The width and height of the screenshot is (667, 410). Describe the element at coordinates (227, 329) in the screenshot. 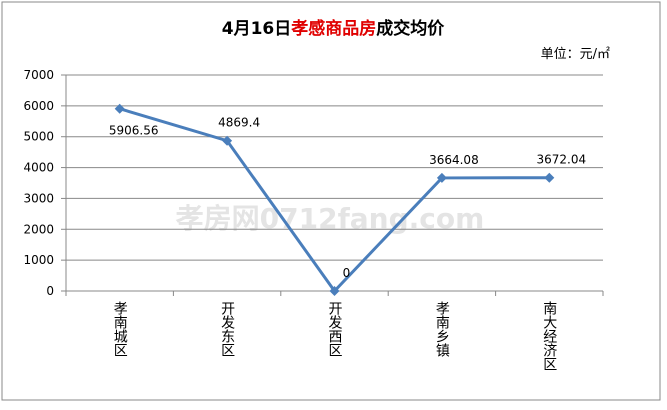

I see `x-tick-label: 开发东区` at that location.